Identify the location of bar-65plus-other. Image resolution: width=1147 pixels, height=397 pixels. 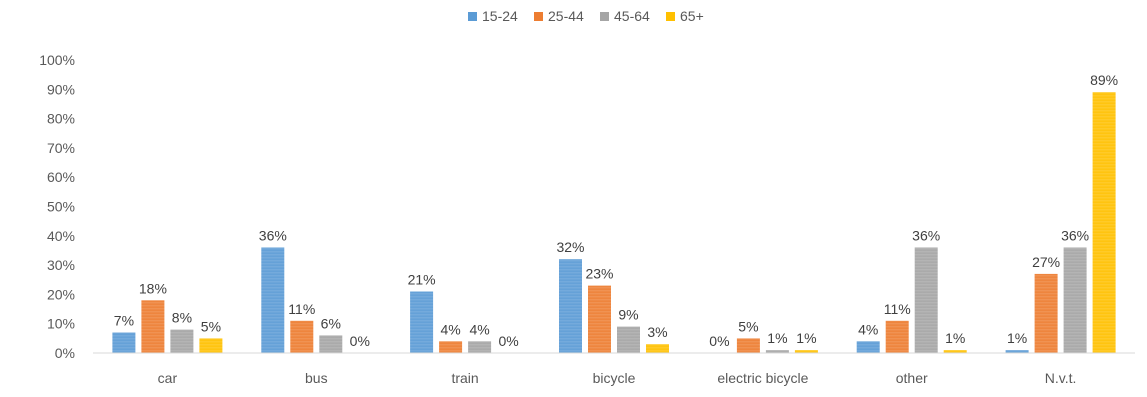
(955, 351).